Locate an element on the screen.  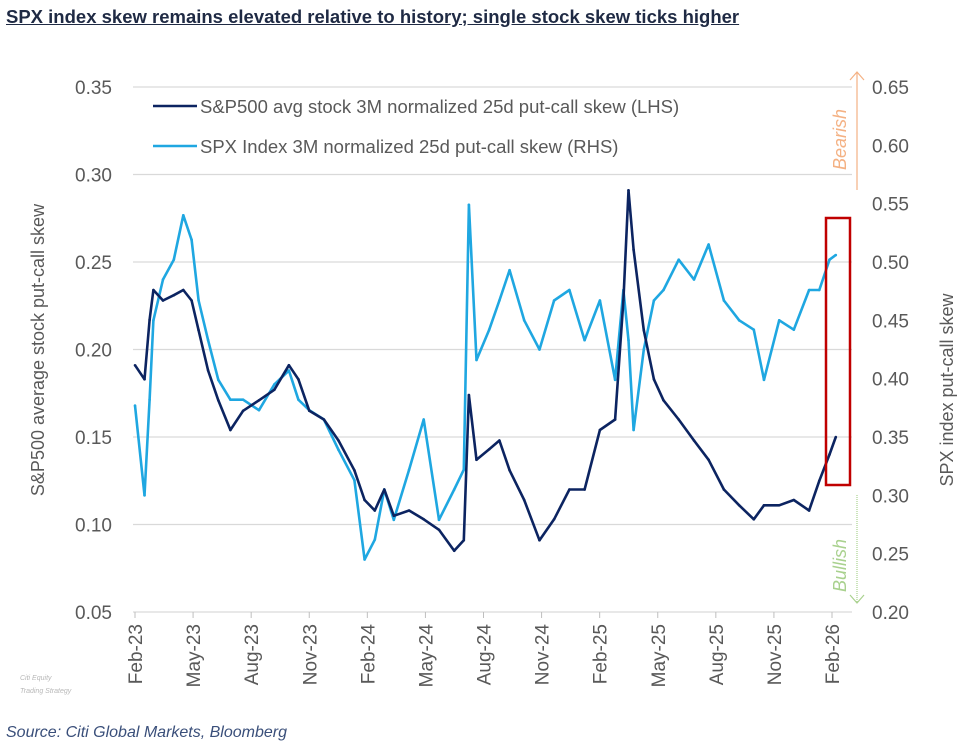
x-tick-label: Aug-24 is located at coordinates (485, 655).